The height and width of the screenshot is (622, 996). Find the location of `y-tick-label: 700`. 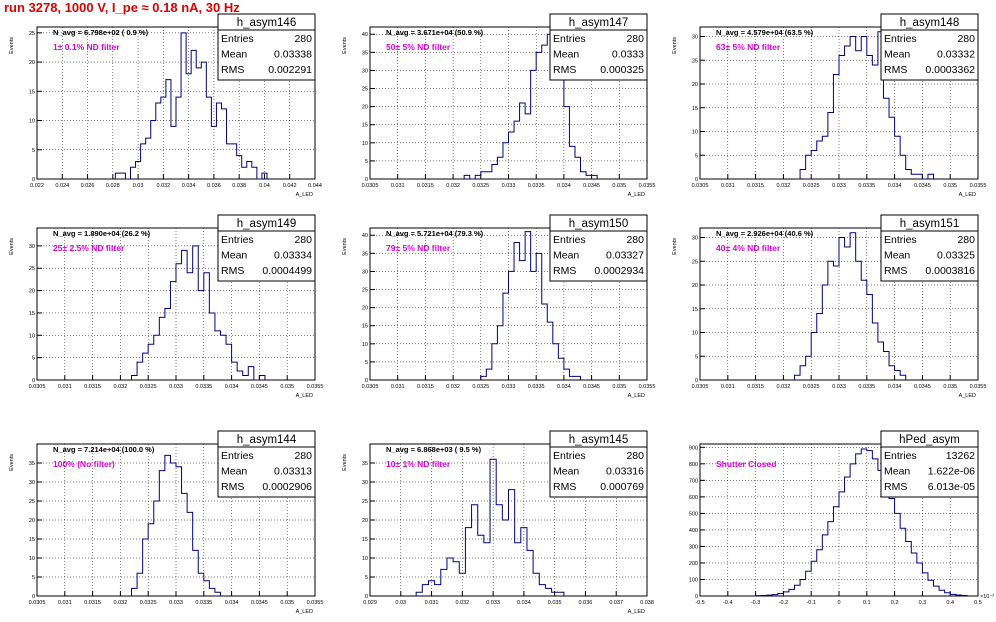

y-tick-label: 700 is located at coordinates (693, 481).